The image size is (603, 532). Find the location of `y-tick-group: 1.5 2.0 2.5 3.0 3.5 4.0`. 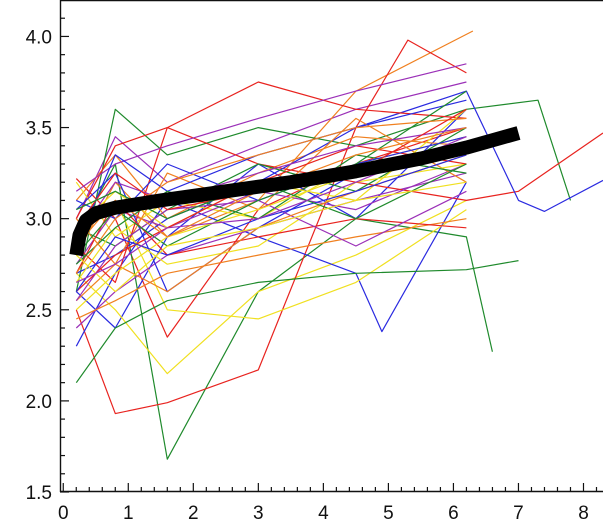

y-tick-group: 1.5 2.0 2.5 3.0 3.5 4.0 is located at coordinates (47, 260).